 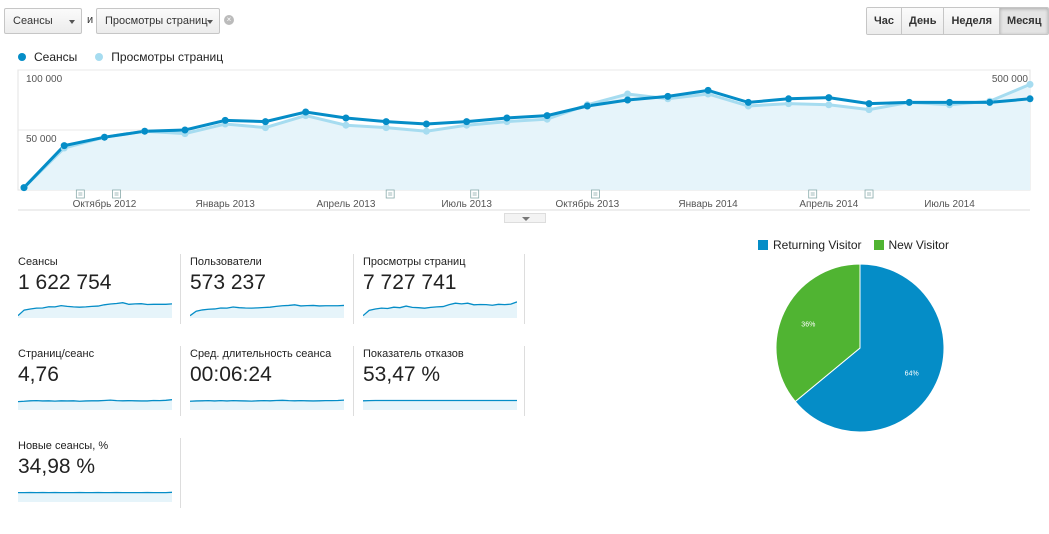 I want to click on metric-label: Пользователи, so click(x=226, y=262).